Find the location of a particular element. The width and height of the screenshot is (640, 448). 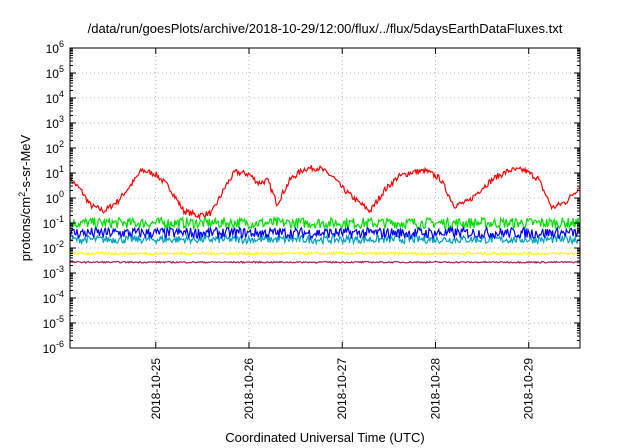

y-tick-exponent: 1 is located at coordinates (61, 169).